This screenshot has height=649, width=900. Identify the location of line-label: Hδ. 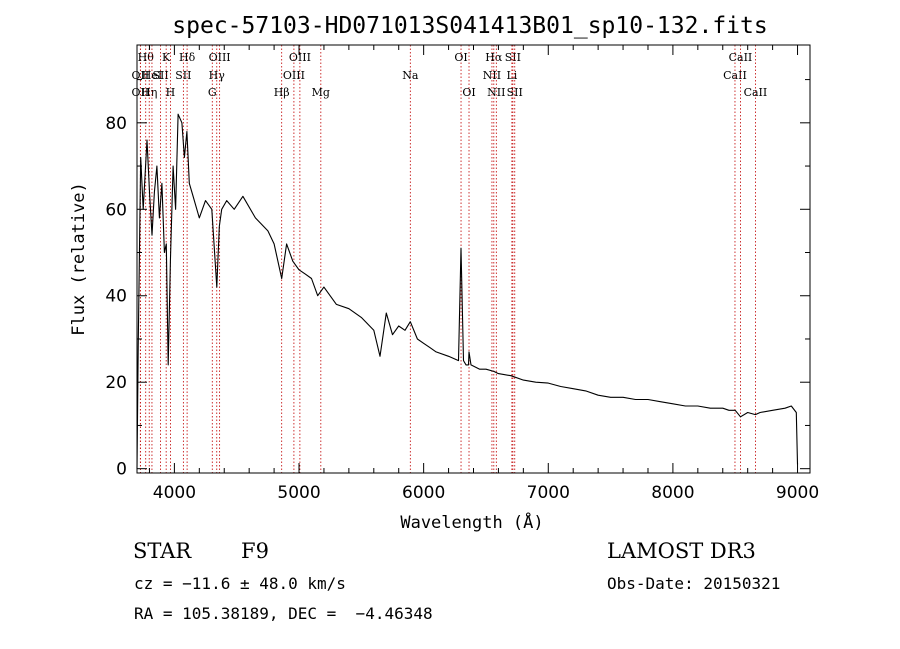
(187, 57).